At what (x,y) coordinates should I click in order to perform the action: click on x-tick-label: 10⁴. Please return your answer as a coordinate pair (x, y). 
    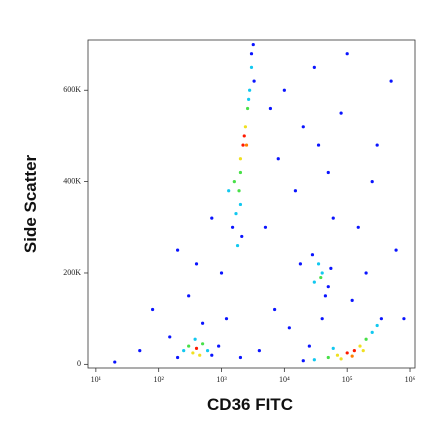
    Looking at the image, I should click on (284, 379).